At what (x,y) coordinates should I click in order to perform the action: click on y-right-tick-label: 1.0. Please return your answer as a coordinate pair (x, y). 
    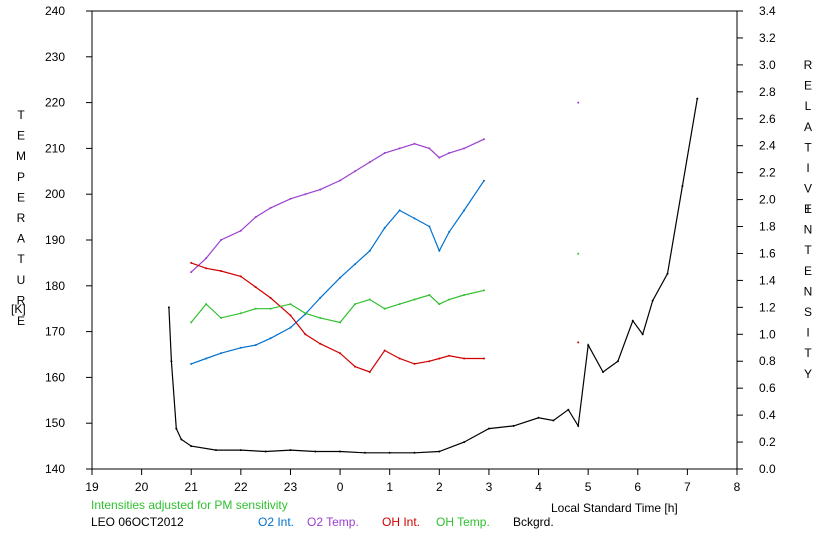
    Looking at the image, I should click on (767, 334).